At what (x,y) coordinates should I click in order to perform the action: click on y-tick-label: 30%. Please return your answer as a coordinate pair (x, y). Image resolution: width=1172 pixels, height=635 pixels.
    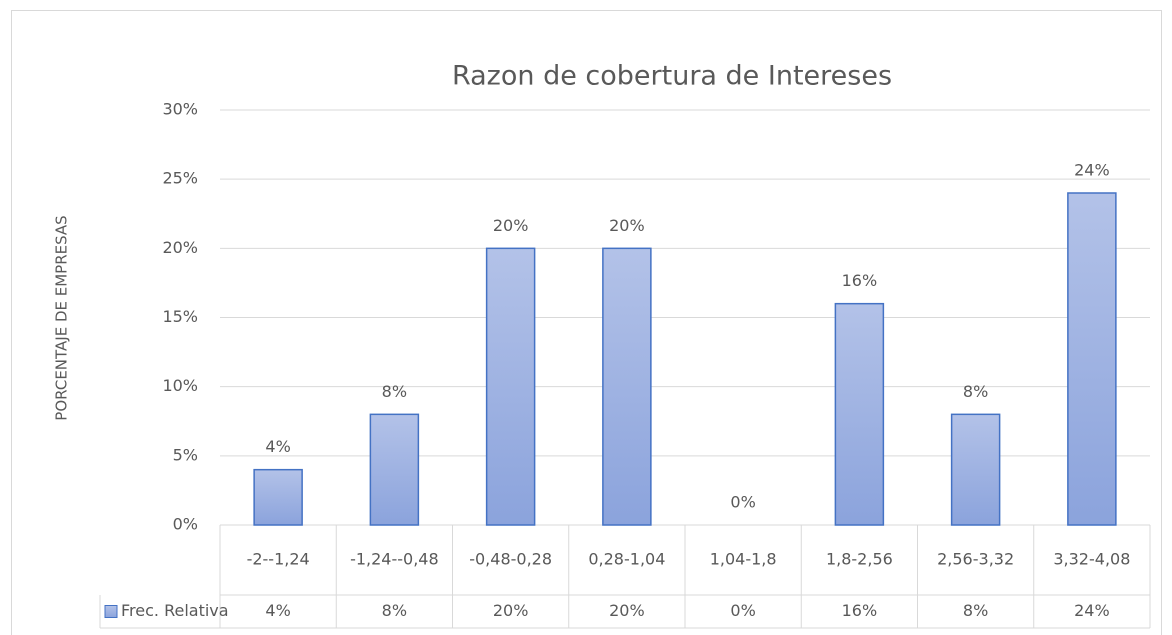
    Looking at the image, I should click on (180, 109).